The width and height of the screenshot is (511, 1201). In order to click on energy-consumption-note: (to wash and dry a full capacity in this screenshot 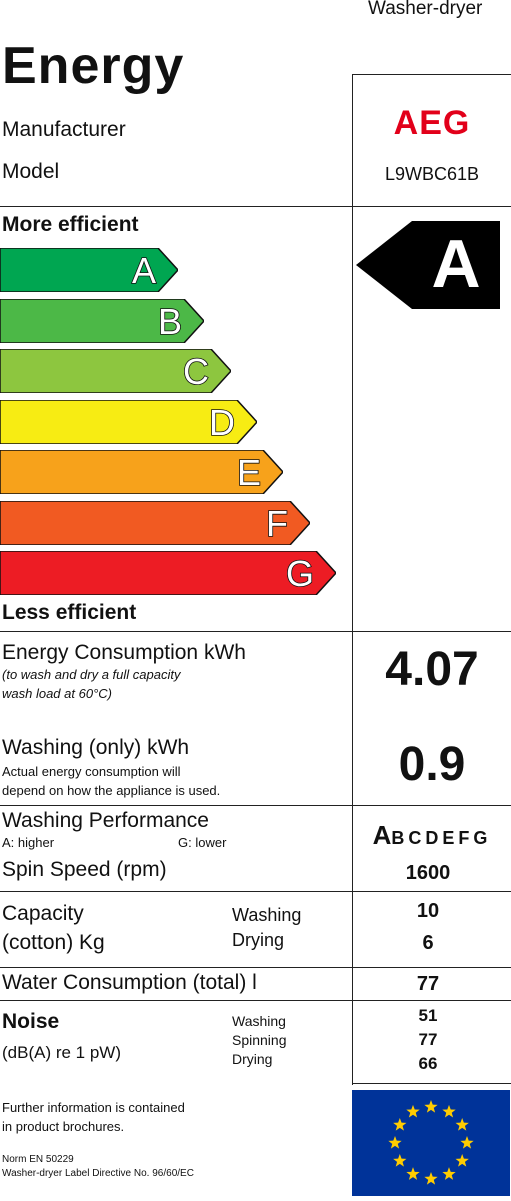, I will do `click(91, 674)`.